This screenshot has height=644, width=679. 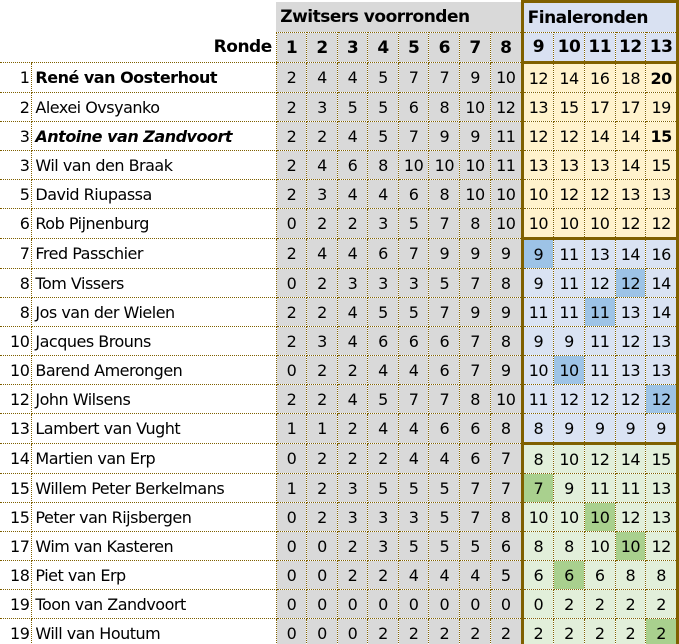 I want to click on score-cell-round-9: 13, so click(x=537, y=107).